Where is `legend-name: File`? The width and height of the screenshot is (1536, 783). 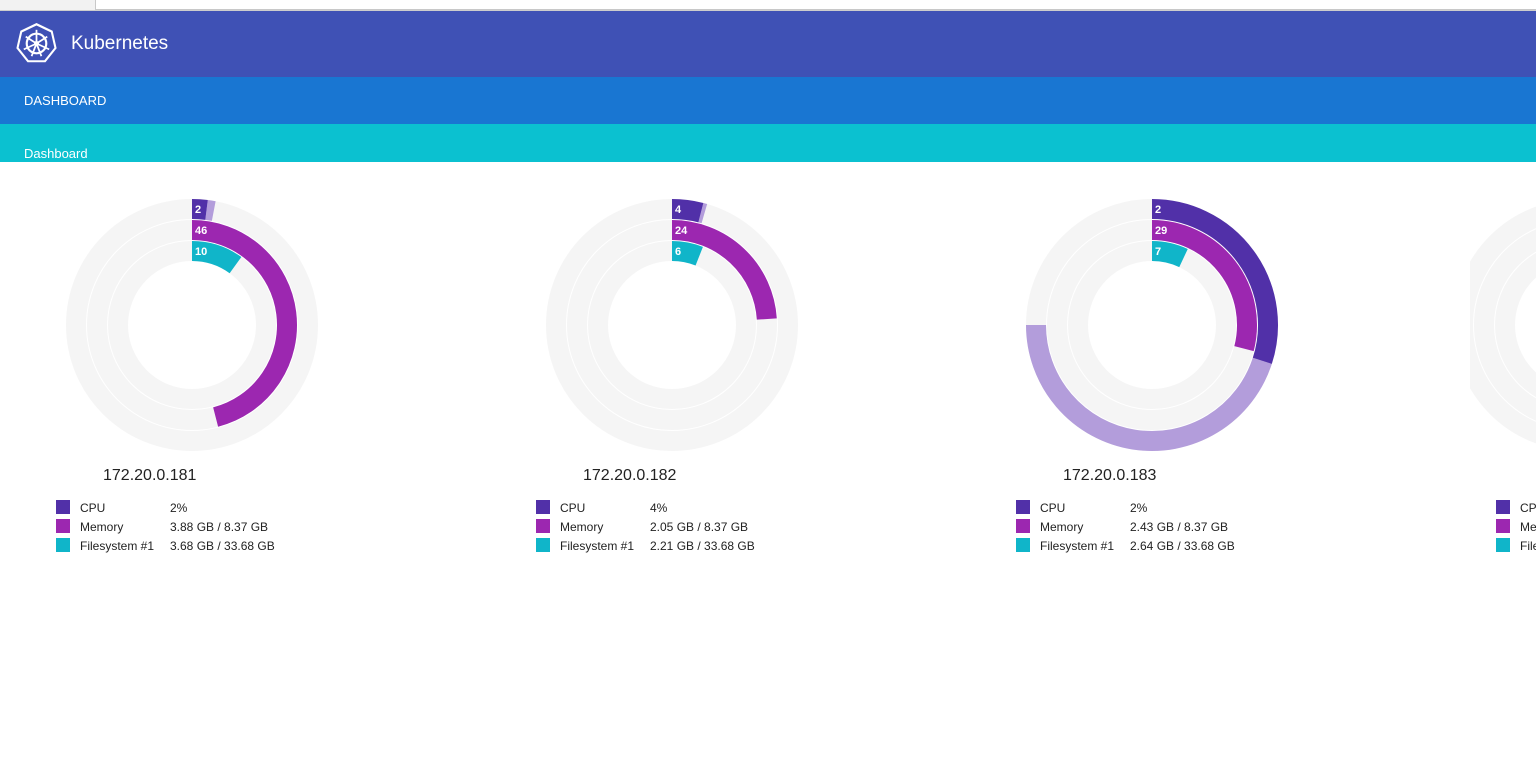 legend-name: File is located at coordinates (1528, 546).